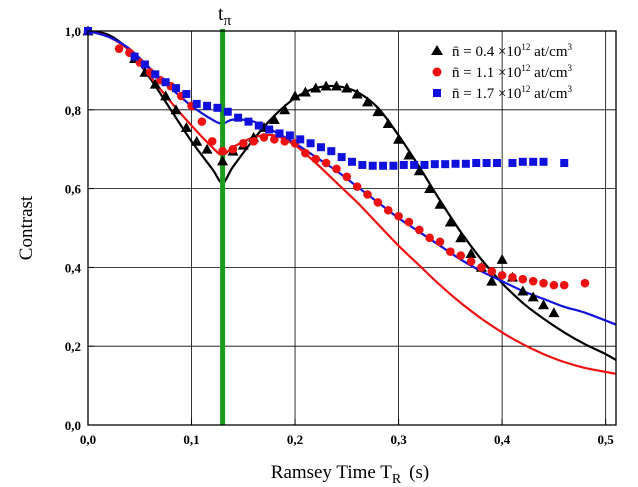 The image size is (638, 487). I want to click on y-tick-label-0: 0,0, so click(73, 425).